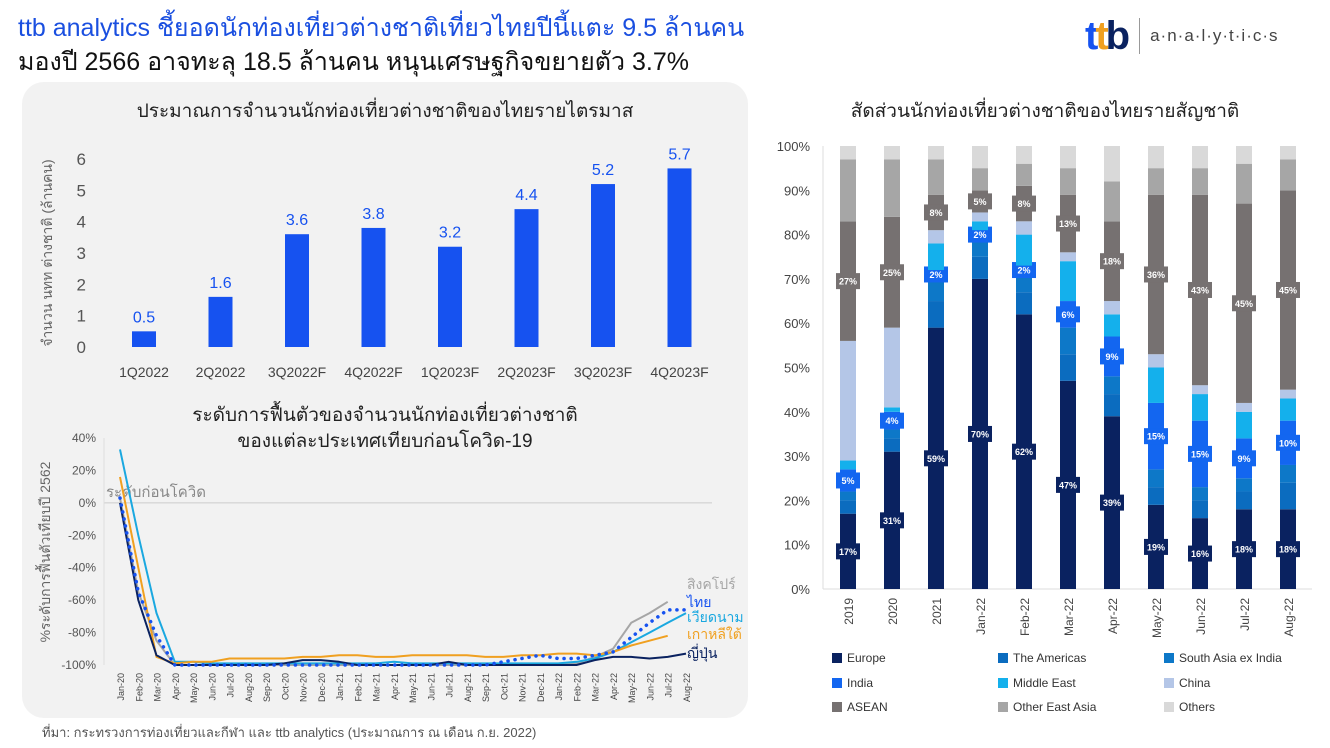 The width and height of the screenshot is (1330, 748). I want to click on data-label: 31%, so click(892, 521).